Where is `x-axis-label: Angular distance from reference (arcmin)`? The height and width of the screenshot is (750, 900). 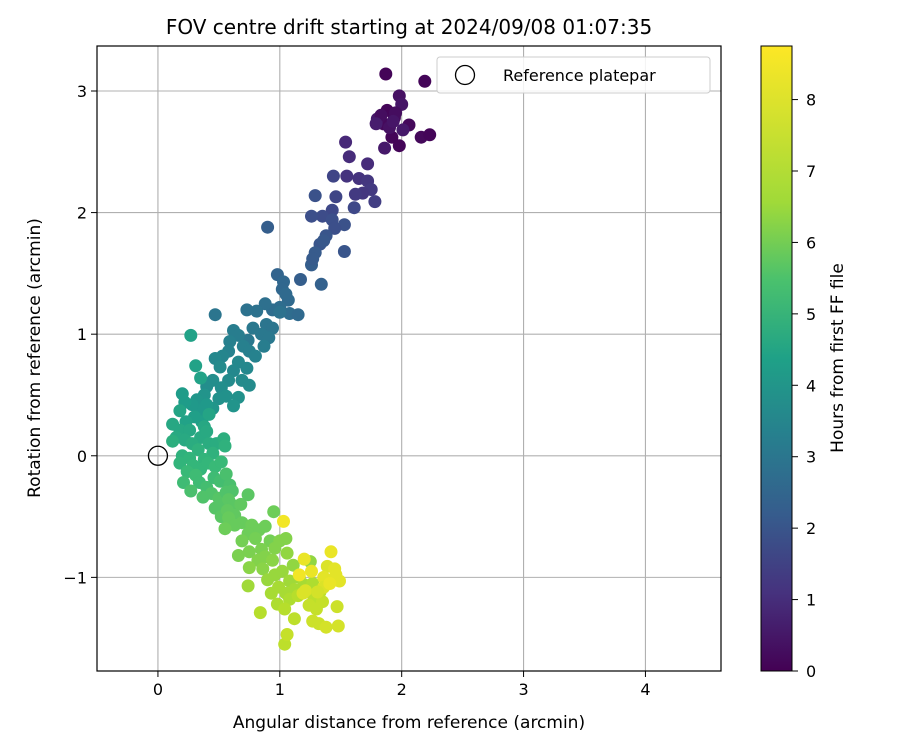
x-axis-label: Angular distance from reference (arcmin) is located at coordinates (409, 723).